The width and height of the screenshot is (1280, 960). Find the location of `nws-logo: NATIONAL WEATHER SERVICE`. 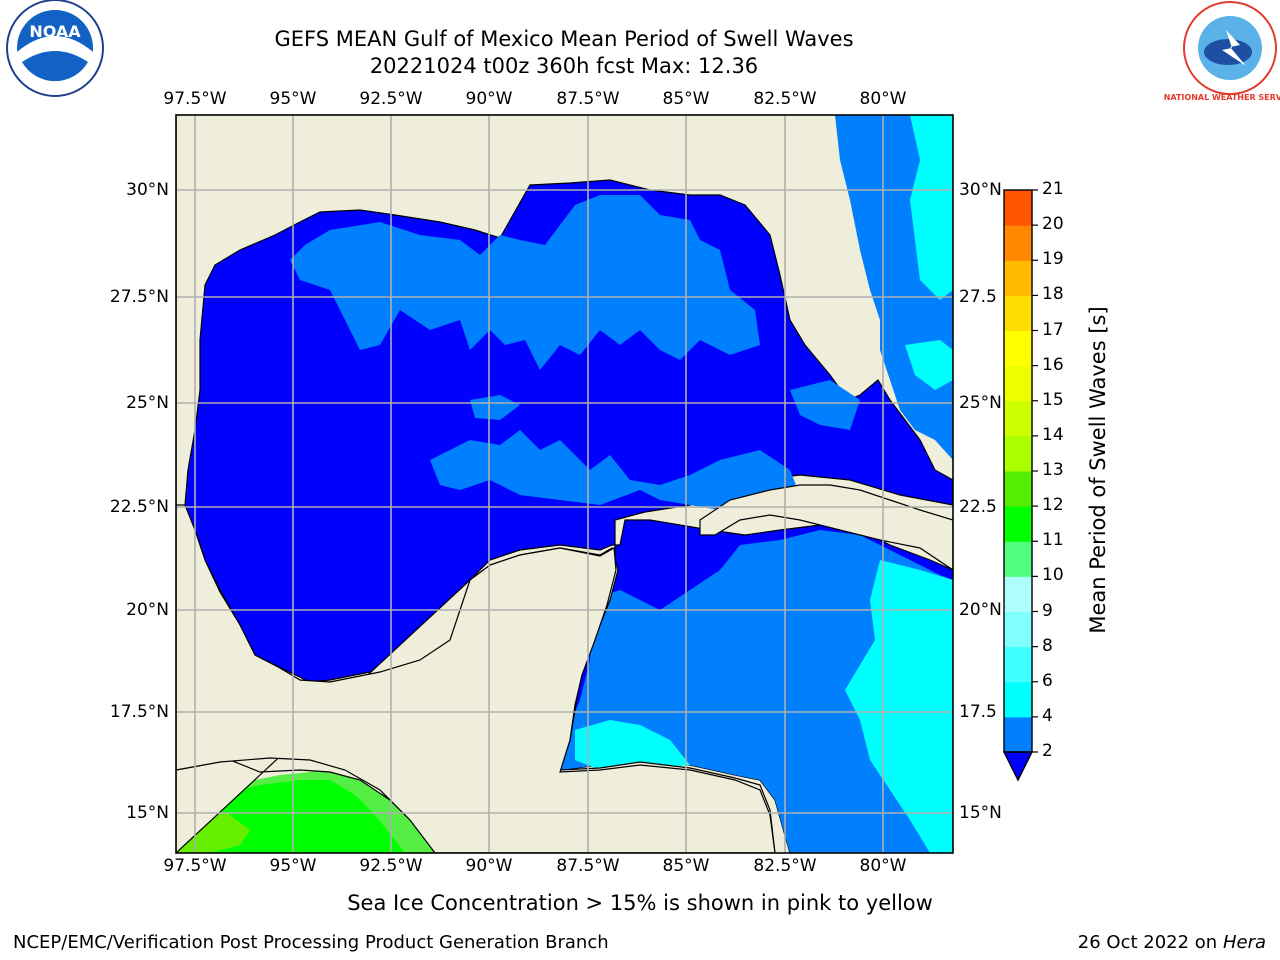

nws-logo: NATIONAL WEATHER SERVICE is located at coordinates (1222, 51).